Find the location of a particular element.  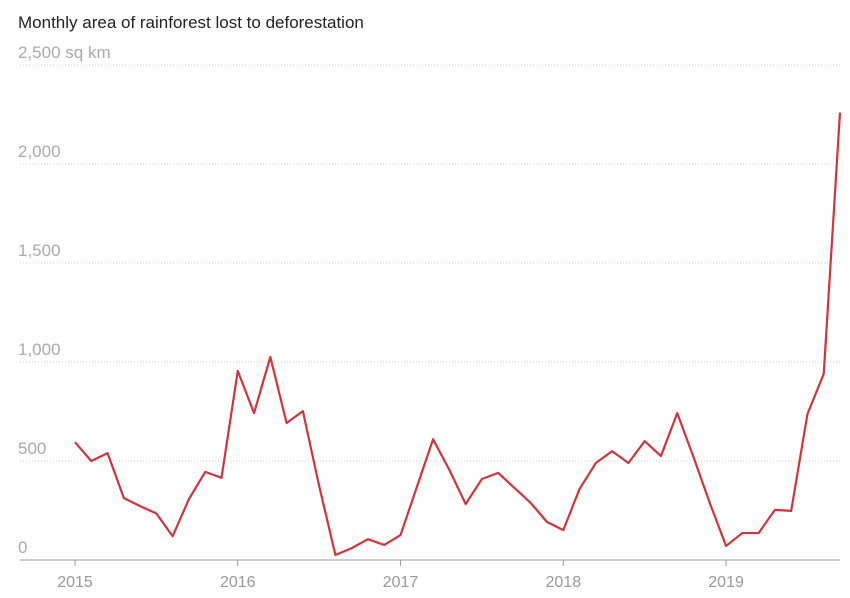

x-tick-label: 2015 is located at coordinates (75, 582).